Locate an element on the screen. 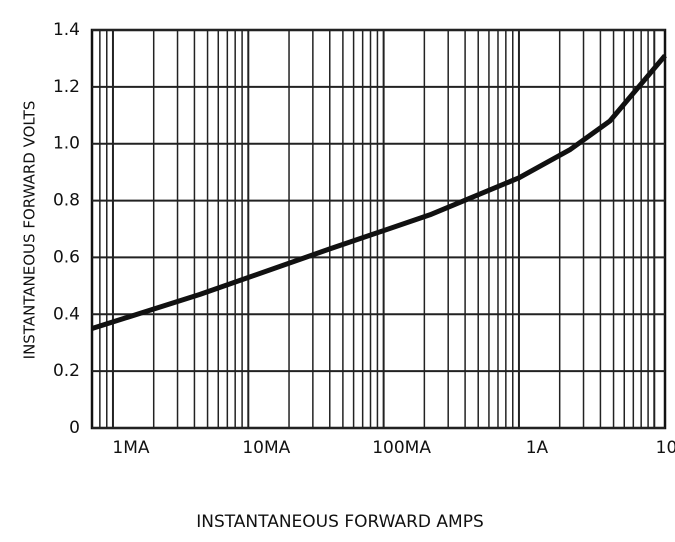  x-tick-label: 10A is located at coordinates (665, 448).